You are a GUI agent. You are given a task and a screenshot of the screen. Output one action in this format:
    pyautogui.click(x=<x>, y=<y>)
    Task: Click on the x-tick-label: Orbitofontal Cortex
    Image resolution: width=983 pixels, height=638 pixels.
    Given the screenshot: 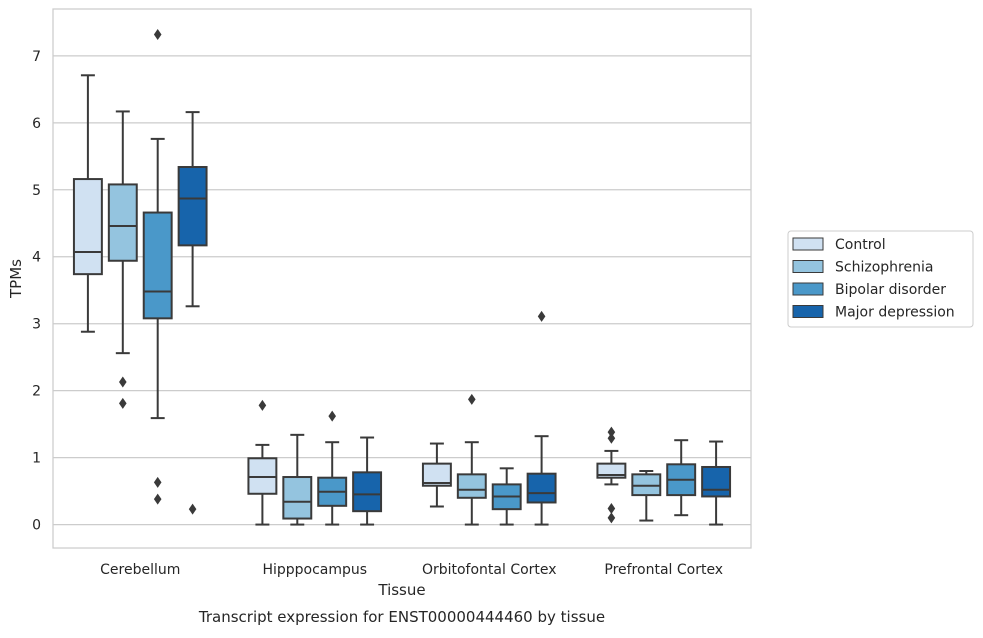 What is the action you would take?
    pyautogui.click(x=489, y=570)
    